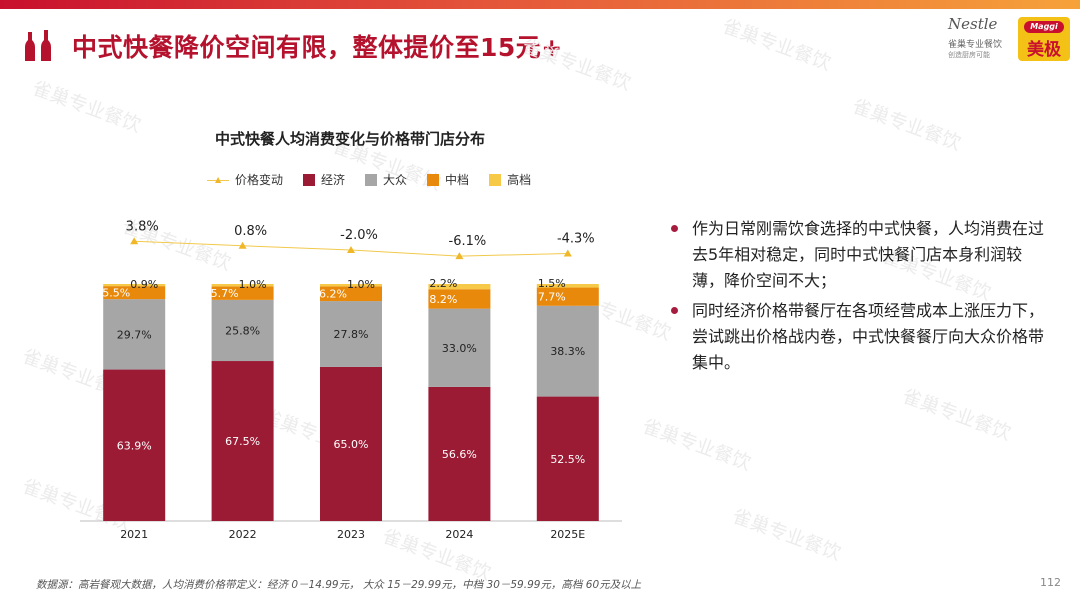 This screenshot has width=1080, height=608. I want to click on legend-swatch-mass, so click(371, 179).